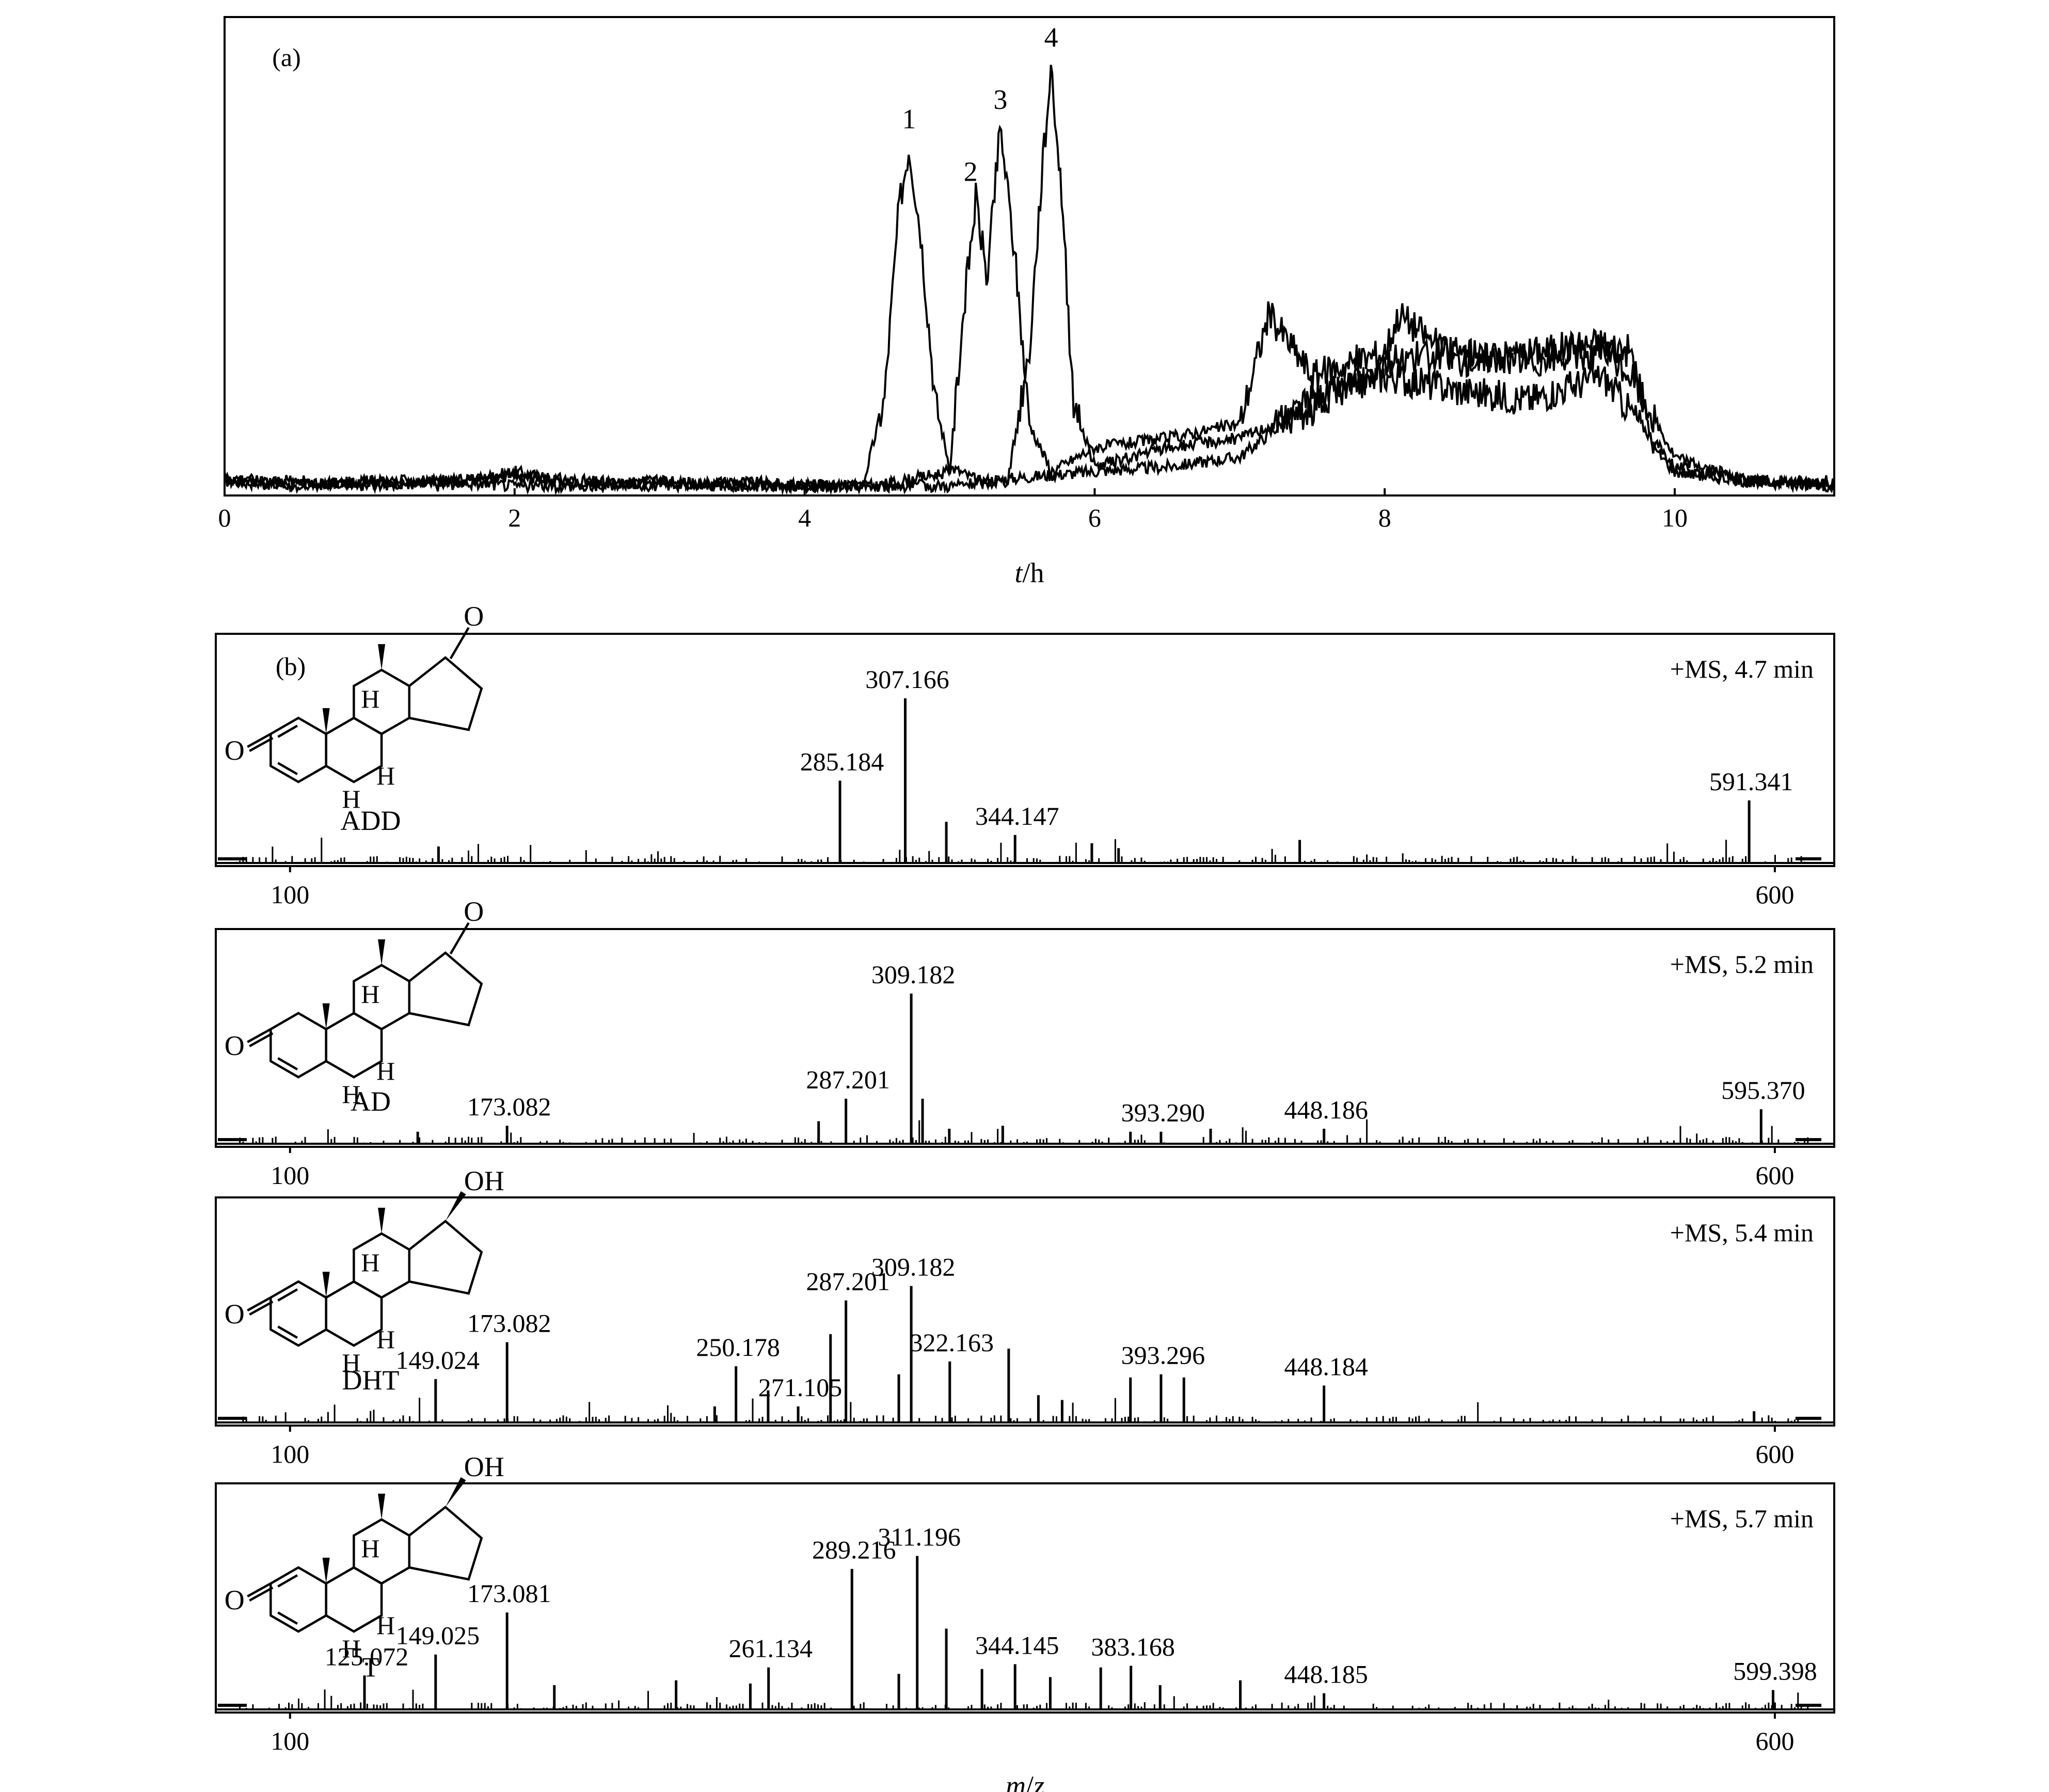  I want to click on x-tick-label: 6, so click(1094, 517).